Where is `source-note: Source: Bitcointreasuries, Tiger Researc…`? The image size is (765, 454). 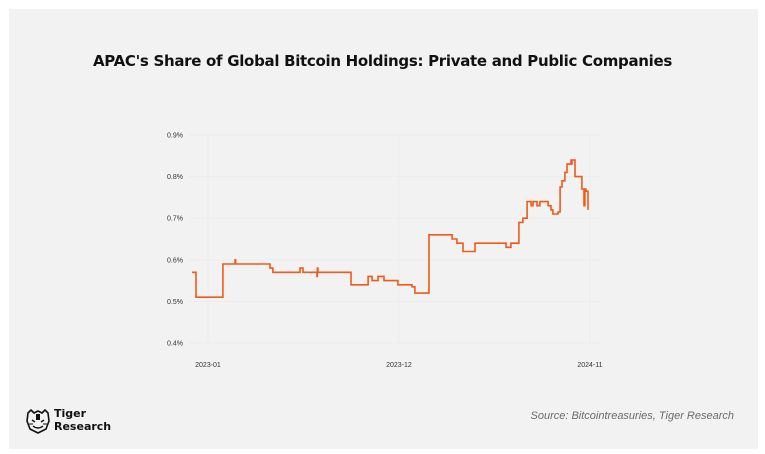
source-note: Source: Bitcointreasuries, Tiger Researc… is located at coordinates (632, 416).